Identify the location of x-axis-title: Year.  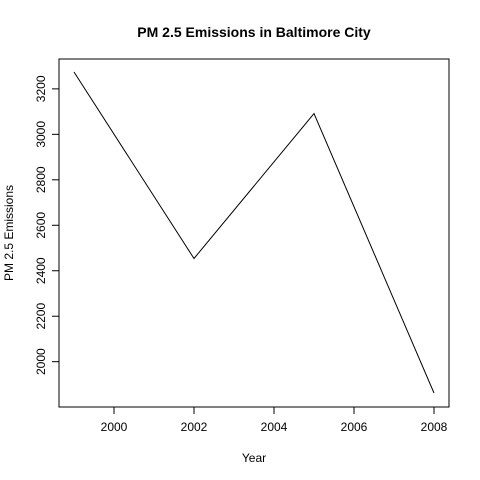
(254, 458).